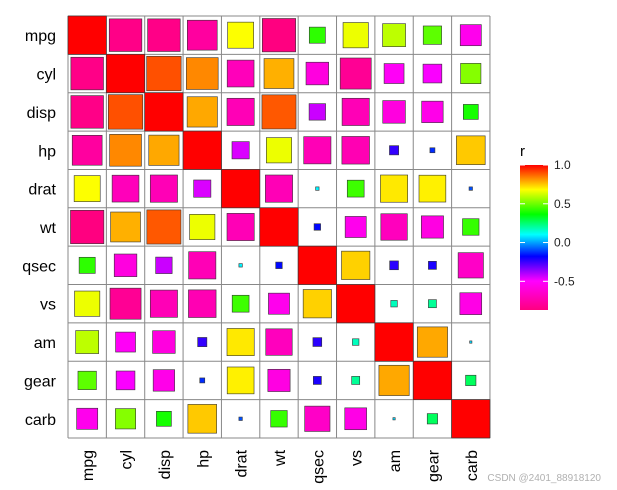 The image size is (617, 490). What do you see at coordinates (394, 150) in the screenshot?
I see `tile-hp-am` at bounding box center [394, 150].